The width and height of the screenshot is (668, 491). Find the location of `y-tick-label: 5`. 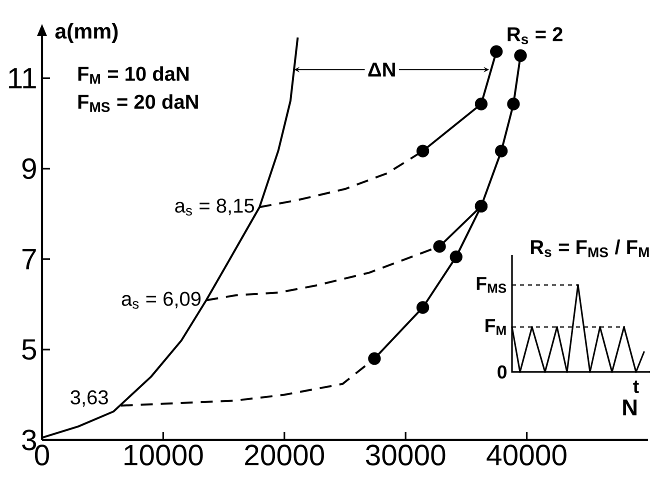

y-tick-label: 5 is located at coordinates (29, 349).